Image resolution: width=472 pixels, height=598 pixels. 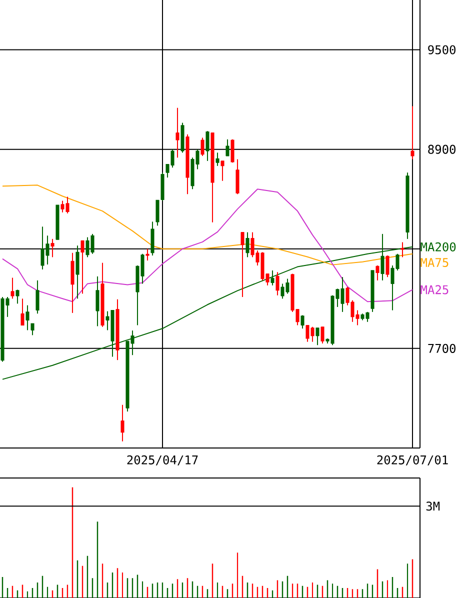 I want to click on x-tick-label: 2025/04/17, so click(x=162, y=460).